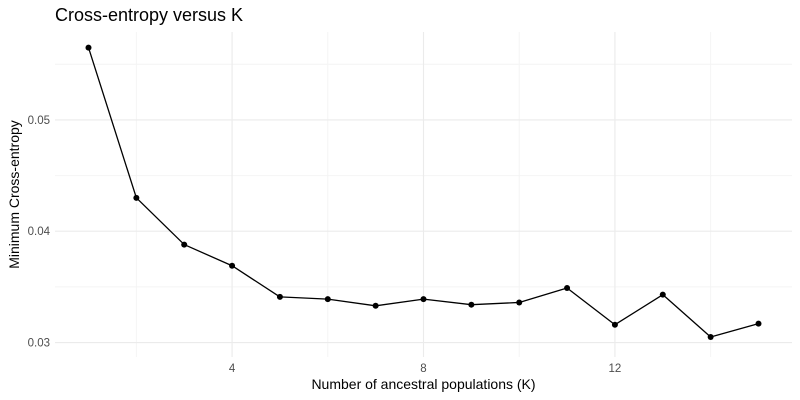 The height and width of the screenshot is (400, 800). Describe the element at coordinates (149, 15) in the screenshot. I see `chart-title: Cross-entropy versus K` at that location.